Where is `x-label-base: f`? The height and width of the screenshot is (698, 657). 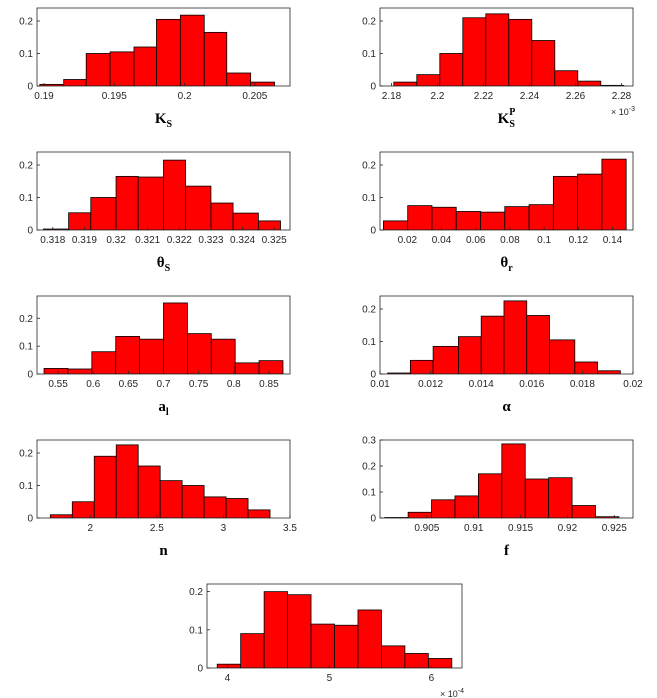 x-label-base: f is located at coordinates (507, 551).